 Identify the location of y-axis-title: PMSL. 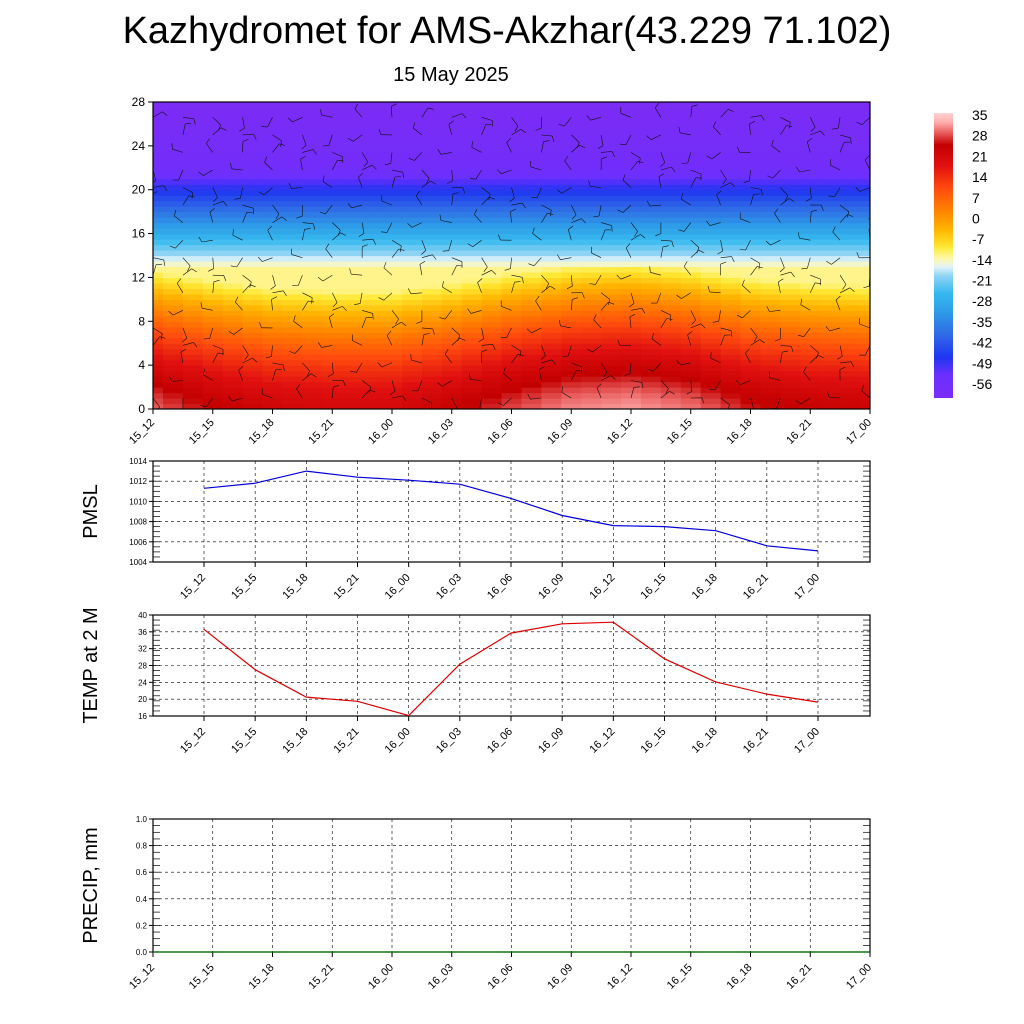
(91, 511).